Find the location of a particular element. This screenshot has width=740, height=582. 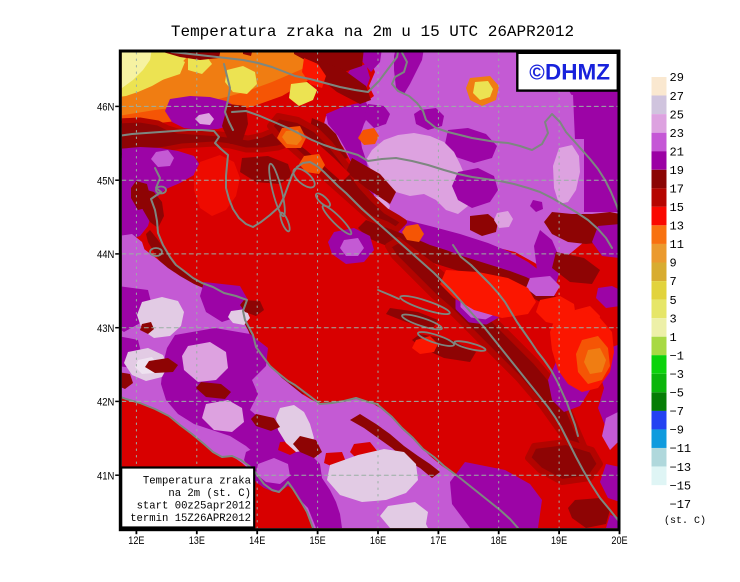

svg-text: 3 is located at coordinates (673, 319).